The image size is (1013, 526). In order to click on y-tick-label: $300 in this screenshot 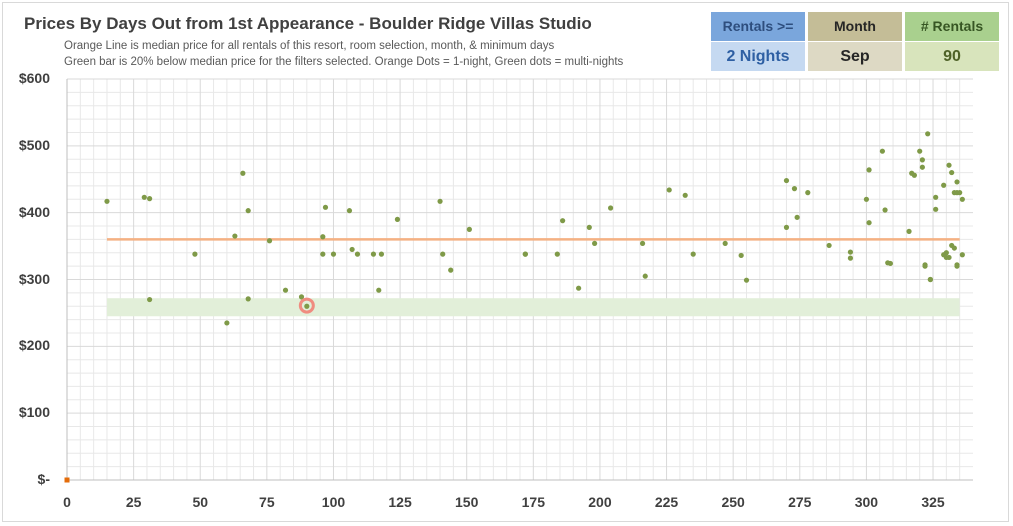, I will do `click(34, 278)`.